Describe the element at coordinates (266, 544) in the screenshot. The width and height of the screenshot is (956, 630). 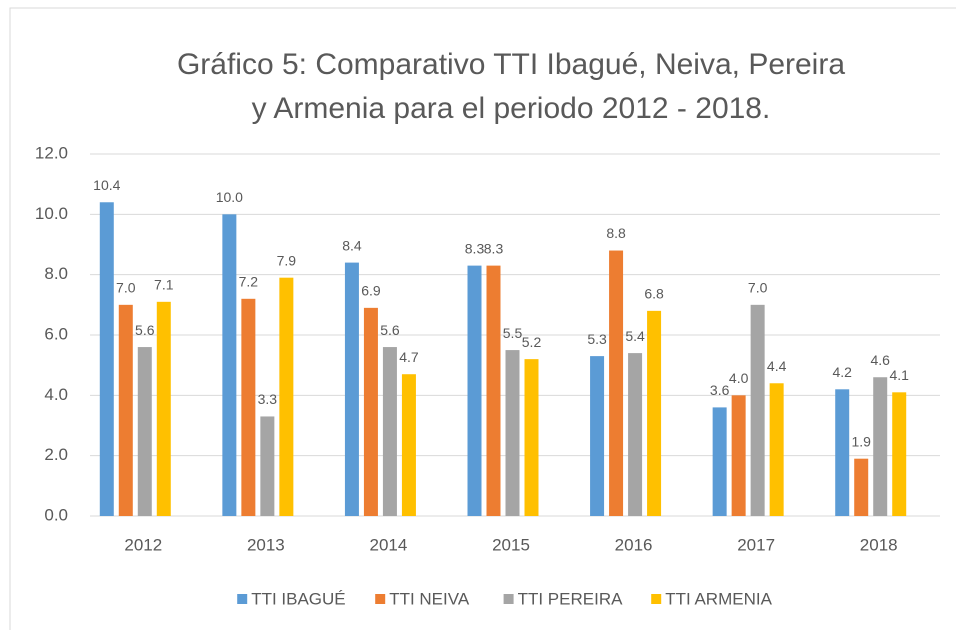
I see `x-tick-label: 2013` at that location.